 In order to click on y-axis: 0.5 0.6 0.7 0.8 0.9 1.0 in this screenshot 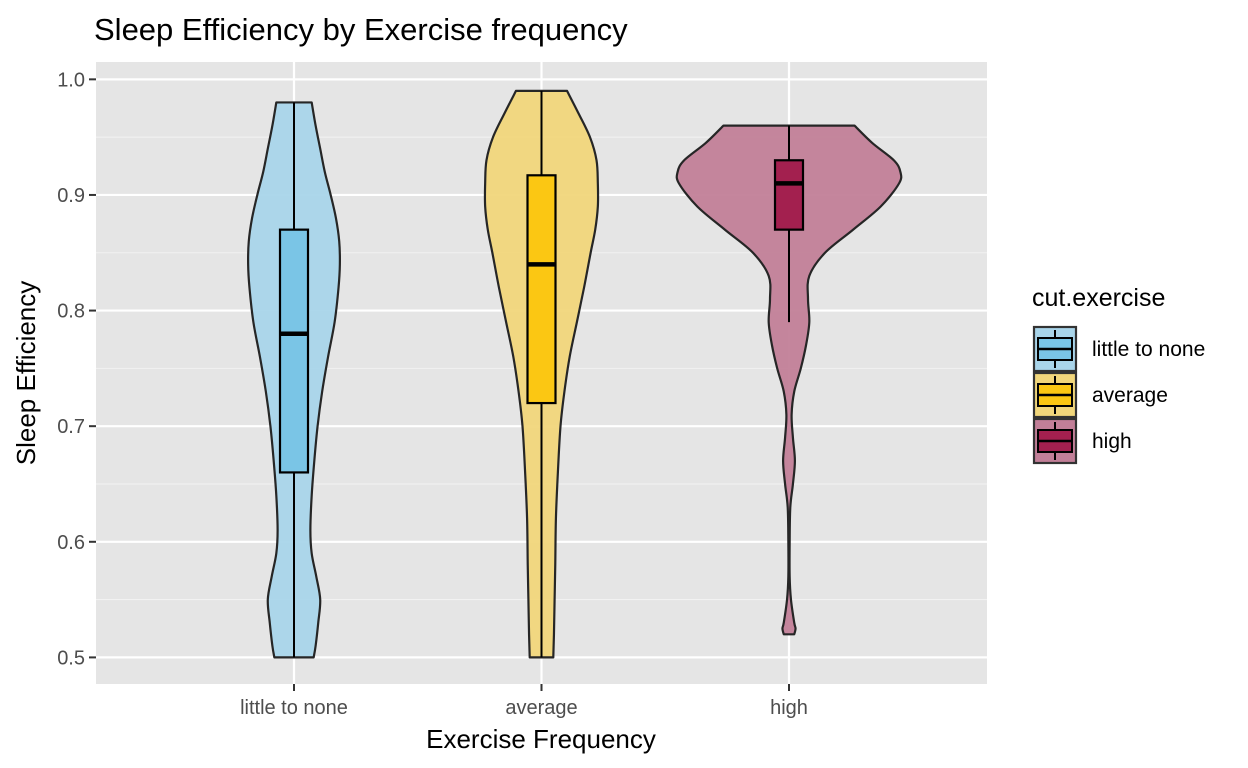, I will do `click(76, 369)`.